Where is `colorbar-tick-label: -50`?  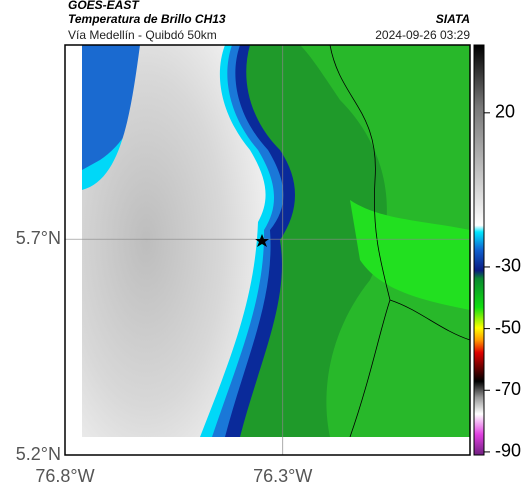 colorbar-tick-label: -50 is located at coordinates (508, 327).